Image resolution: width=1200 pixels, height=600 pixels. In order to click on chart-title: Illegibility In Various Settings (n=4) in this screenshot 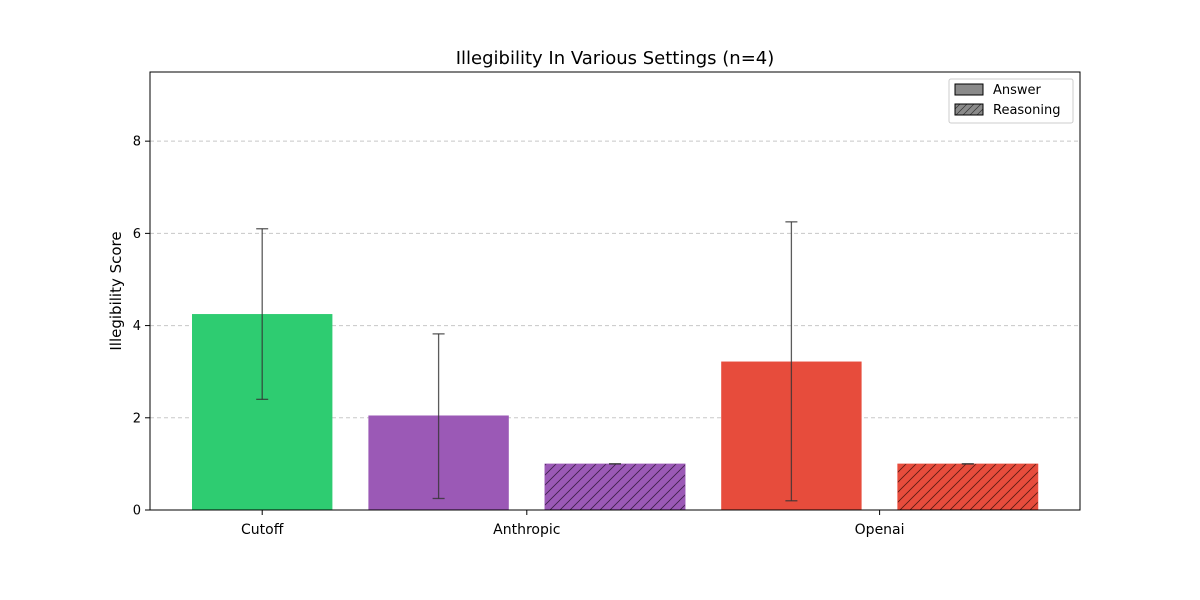, I will do `click(615, 58)`.